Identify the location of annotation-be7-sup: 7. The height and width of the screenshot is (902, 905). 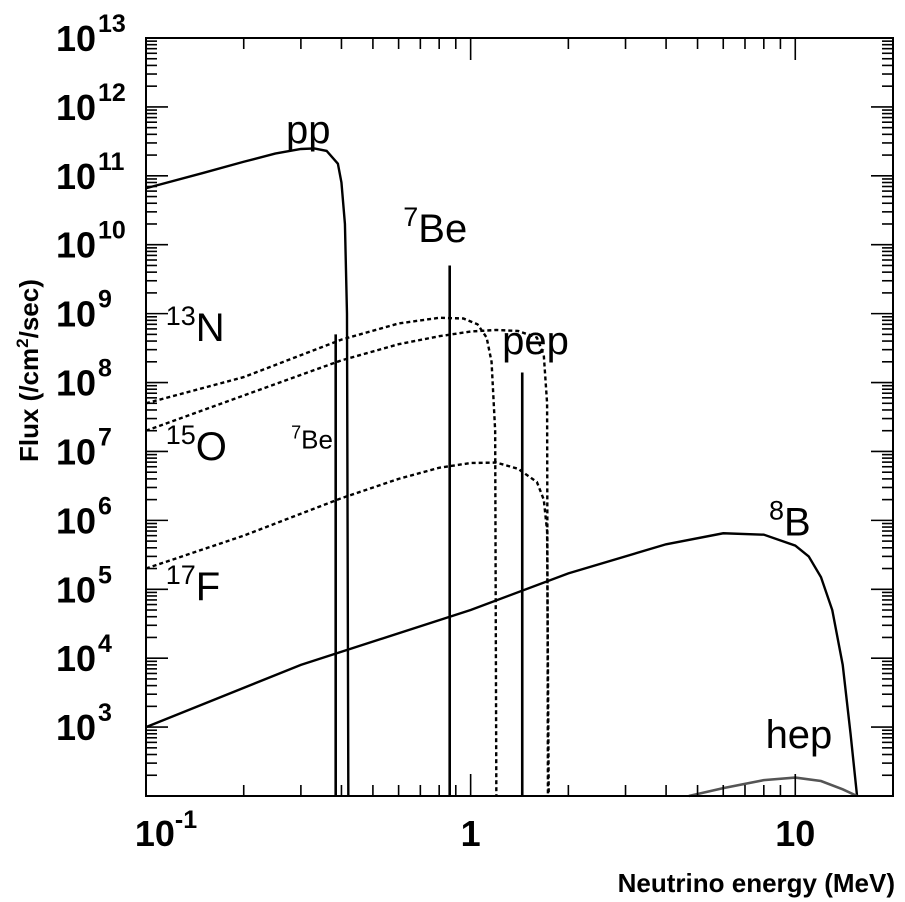
(410, 217).